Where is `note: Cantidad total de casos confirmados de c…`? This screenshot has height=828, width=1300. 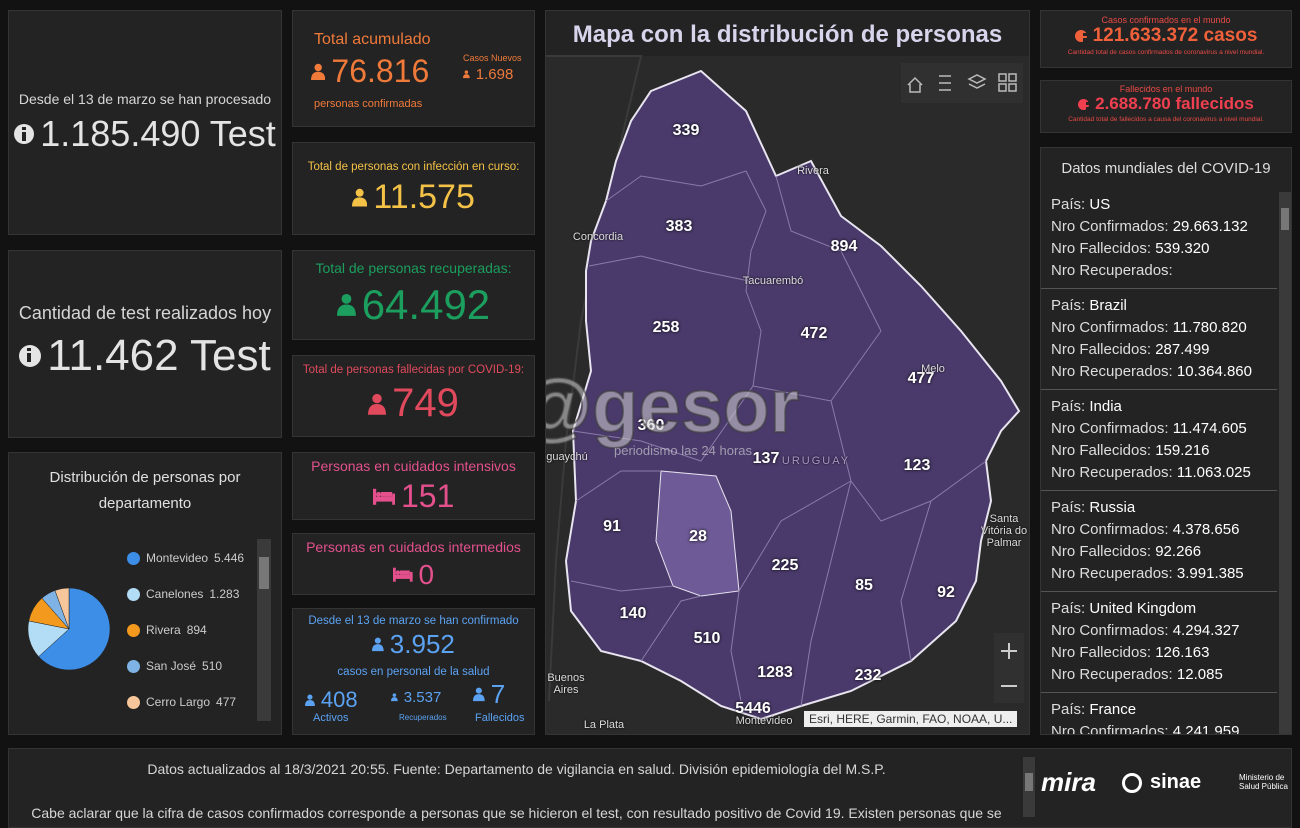 note: Cantidad total de casos confirmados de c… is located at coordinates (1166, 52).